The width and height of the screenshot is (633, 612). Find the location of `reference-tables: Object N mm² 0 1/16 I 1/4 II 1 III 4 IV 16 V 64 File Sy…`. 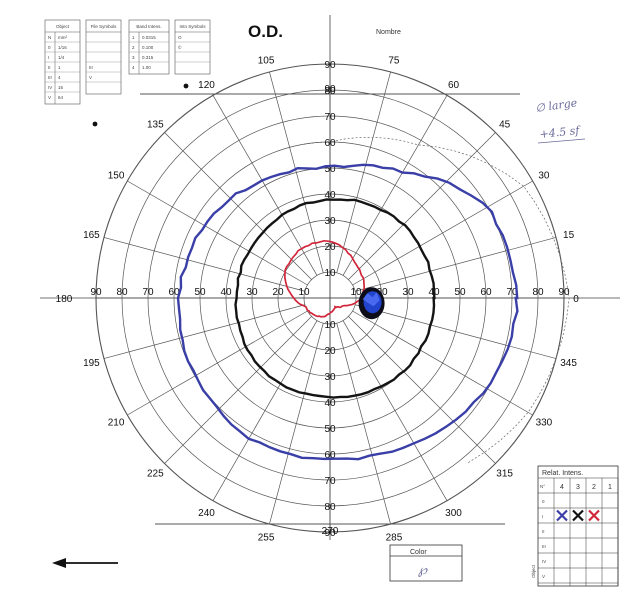

reference-tables: Object N mm² 0 1/16 I 1/4 II 1 III 4 IV 16 V 64 File Sy… is located at coordinates (127, 73).